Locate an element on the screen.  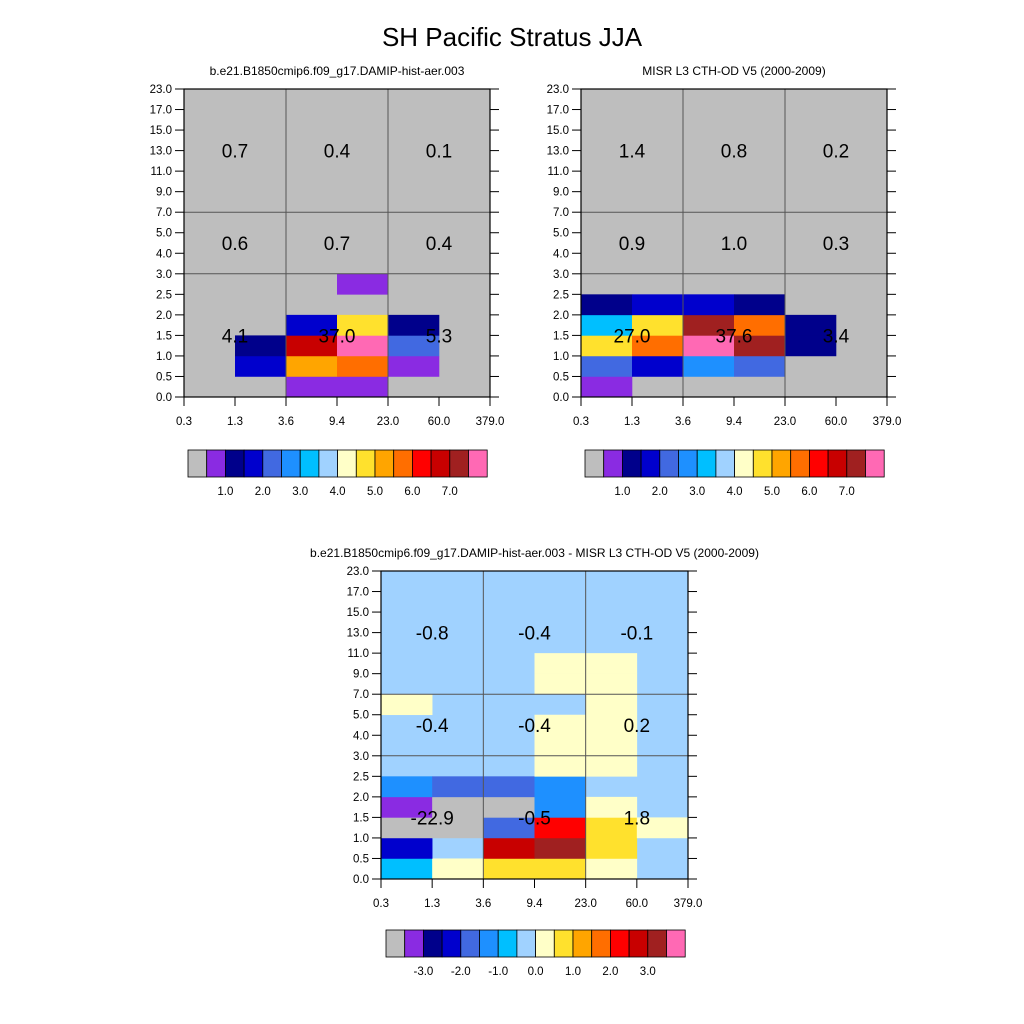
group-value-label: -22.9 is located at coordinates (432, 818).